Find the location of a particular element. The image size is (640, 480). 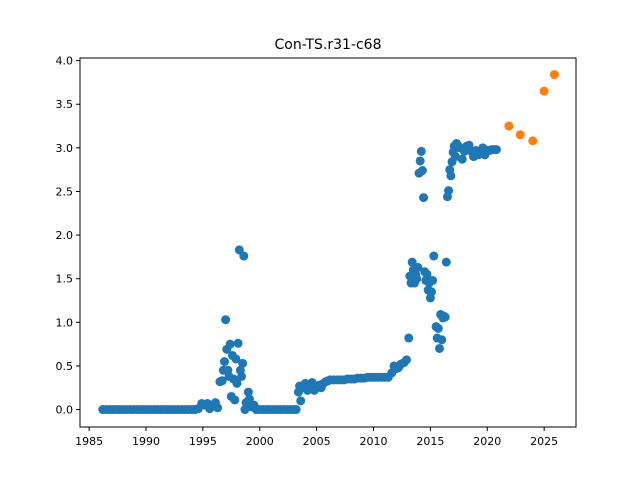

x-tick-label: 1990 is located at coordinates (146, 441).